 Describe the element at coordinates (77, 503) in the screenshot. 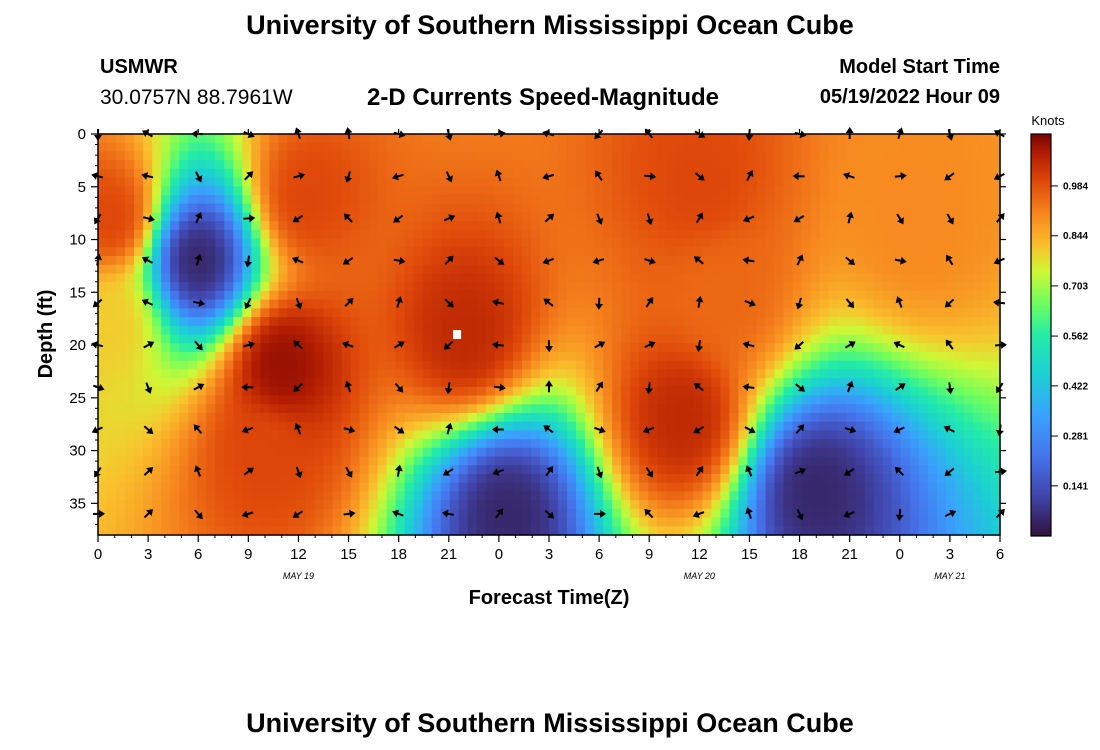

I see `y-tick-label: 35` at that location.